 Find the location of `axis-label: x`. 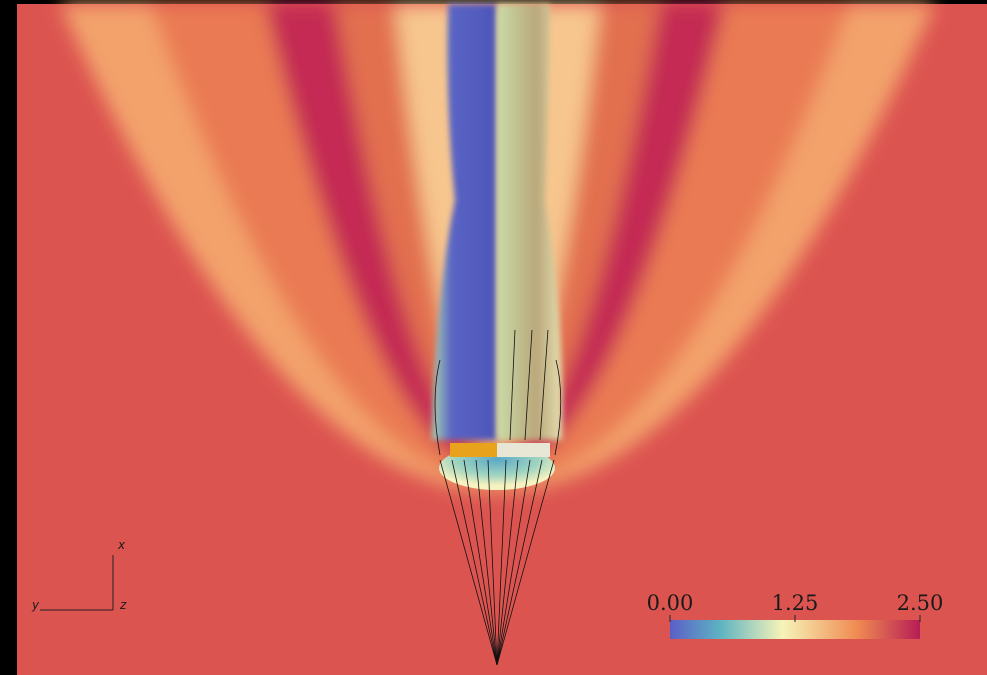

axis-label: x is located at coordinates (121, 545).